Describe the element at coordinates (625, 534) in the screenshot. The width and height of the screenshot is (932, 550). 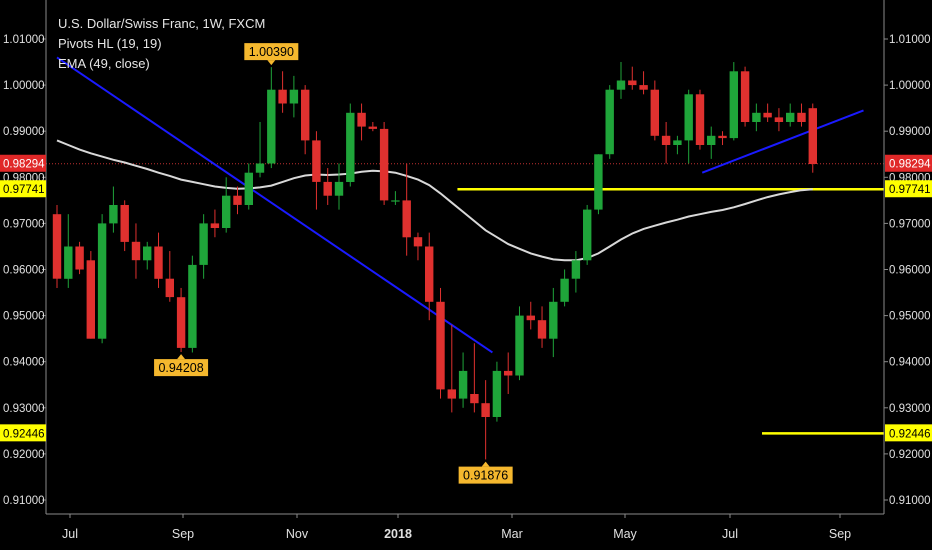
I see `x-tick-label: May` at that location.